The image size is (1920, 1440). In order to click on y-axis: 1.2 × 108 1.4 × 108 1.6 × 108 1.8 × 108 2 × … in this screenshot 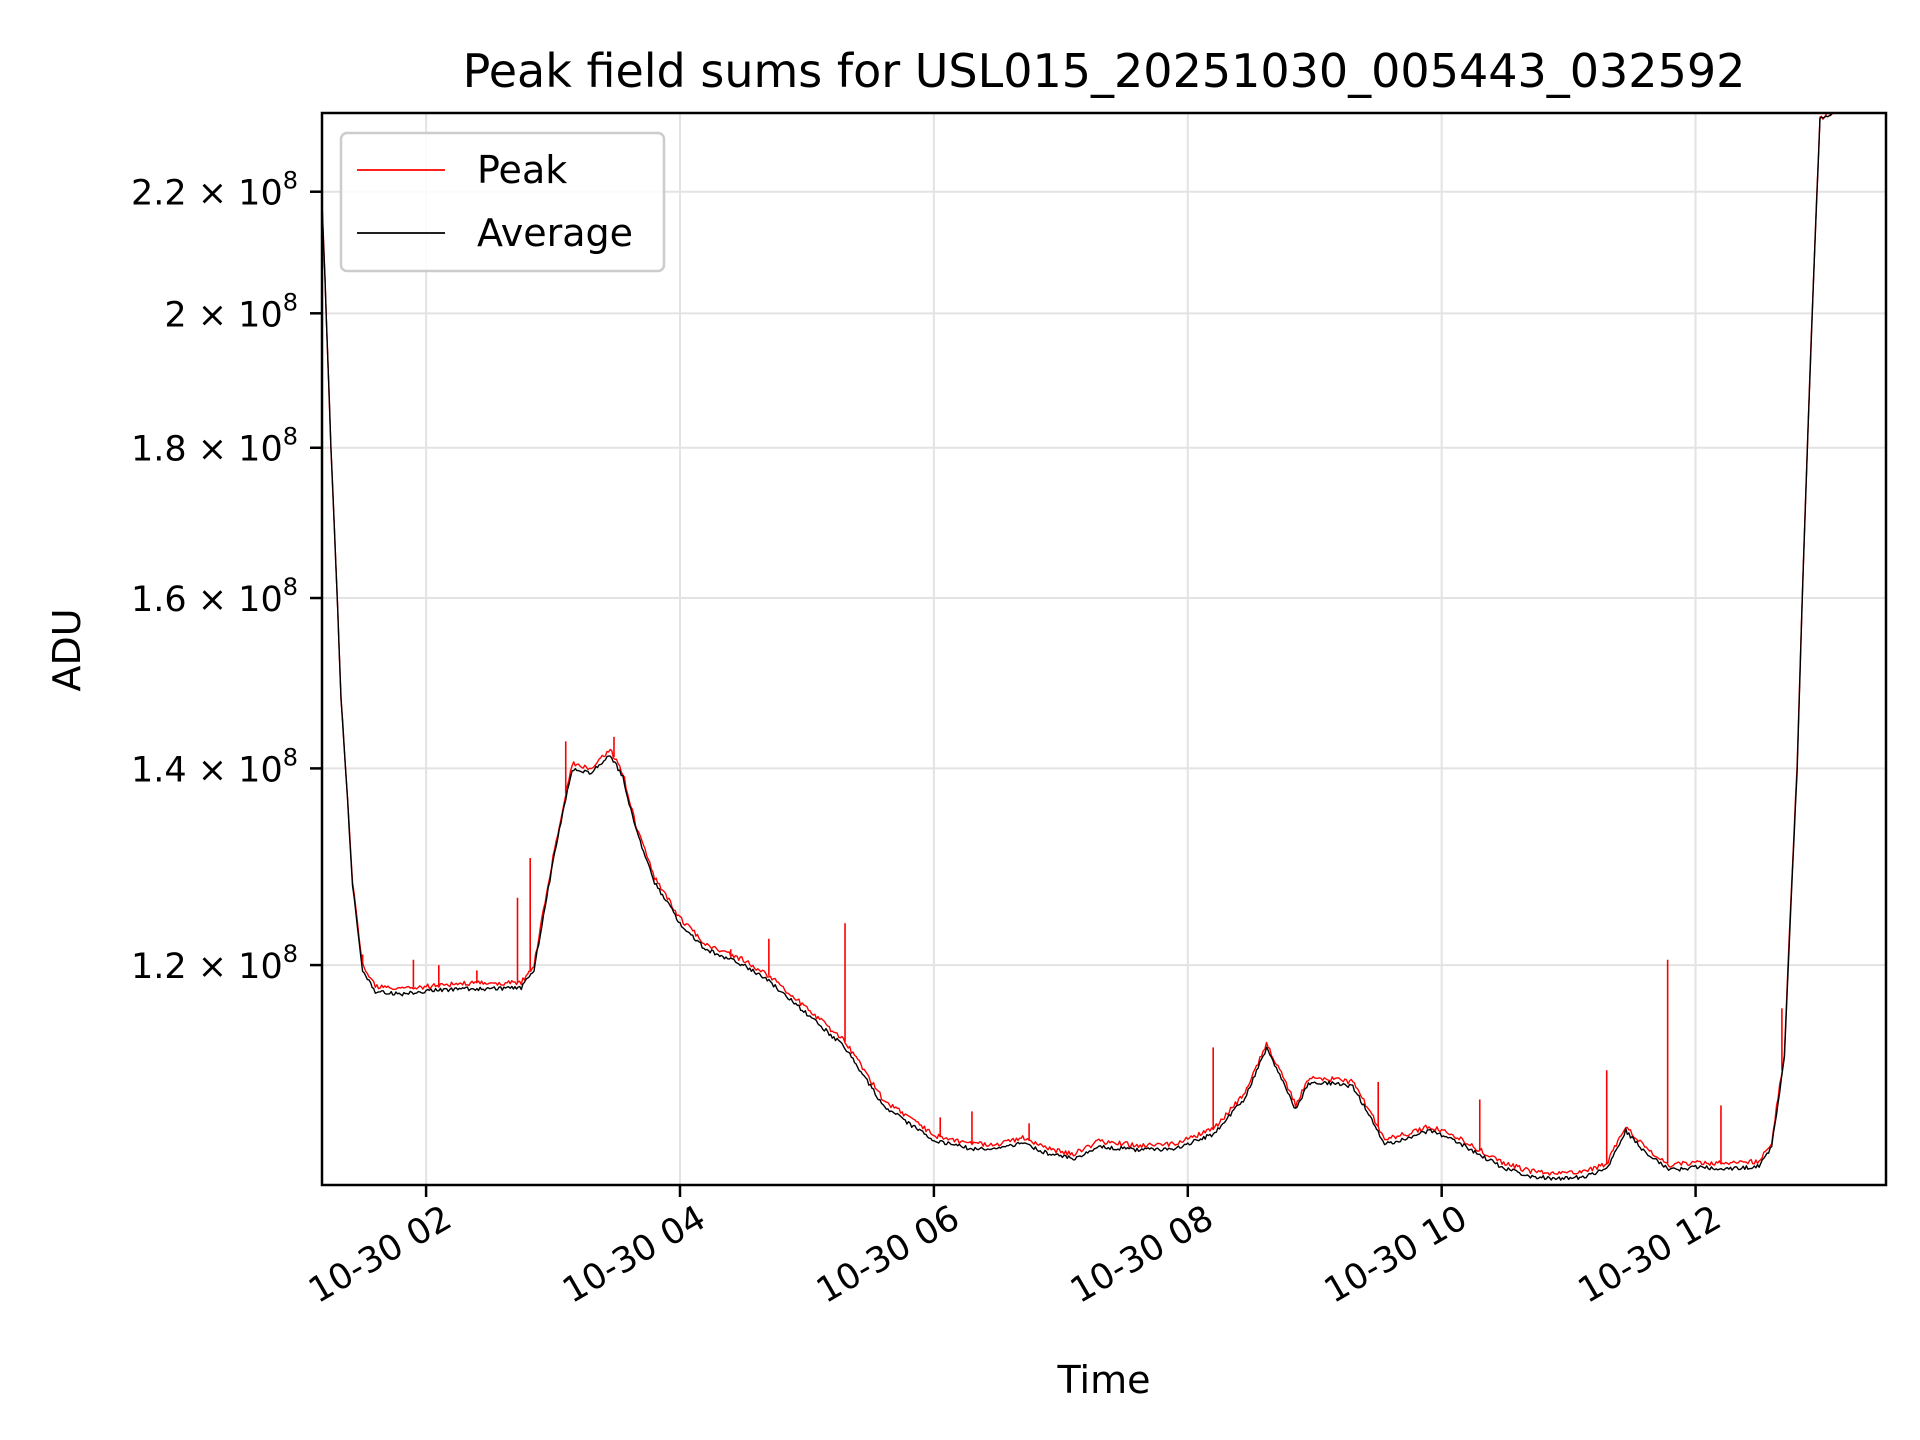, I will do `click(226, 577)`.